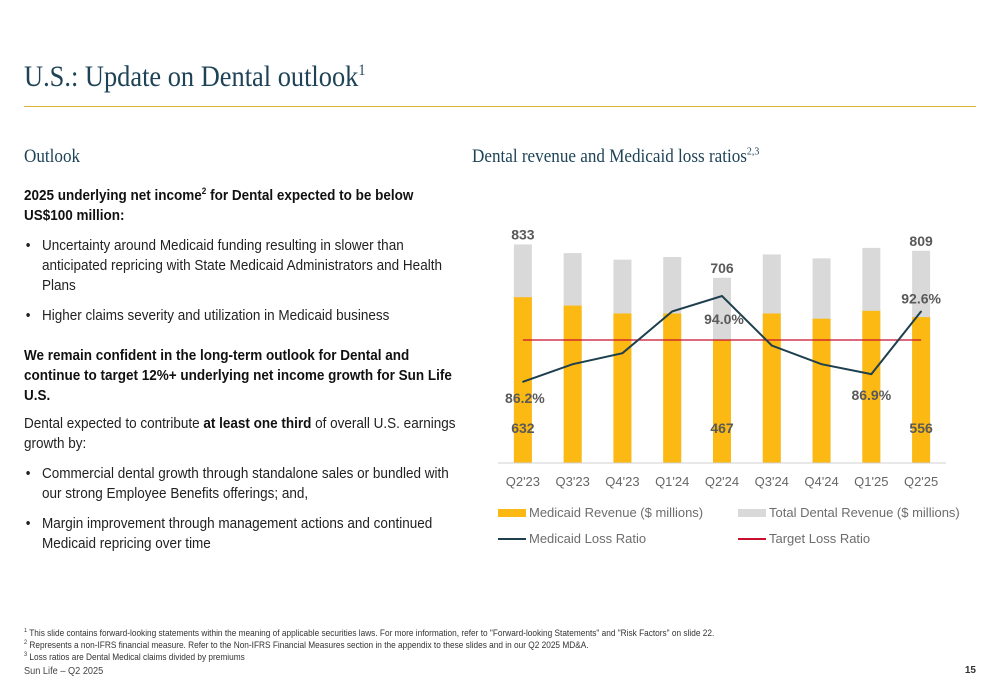 The height and width of the screenshot is (685, 1000). I want to click on x-tick-label: Q1'24, so click(672, 481).